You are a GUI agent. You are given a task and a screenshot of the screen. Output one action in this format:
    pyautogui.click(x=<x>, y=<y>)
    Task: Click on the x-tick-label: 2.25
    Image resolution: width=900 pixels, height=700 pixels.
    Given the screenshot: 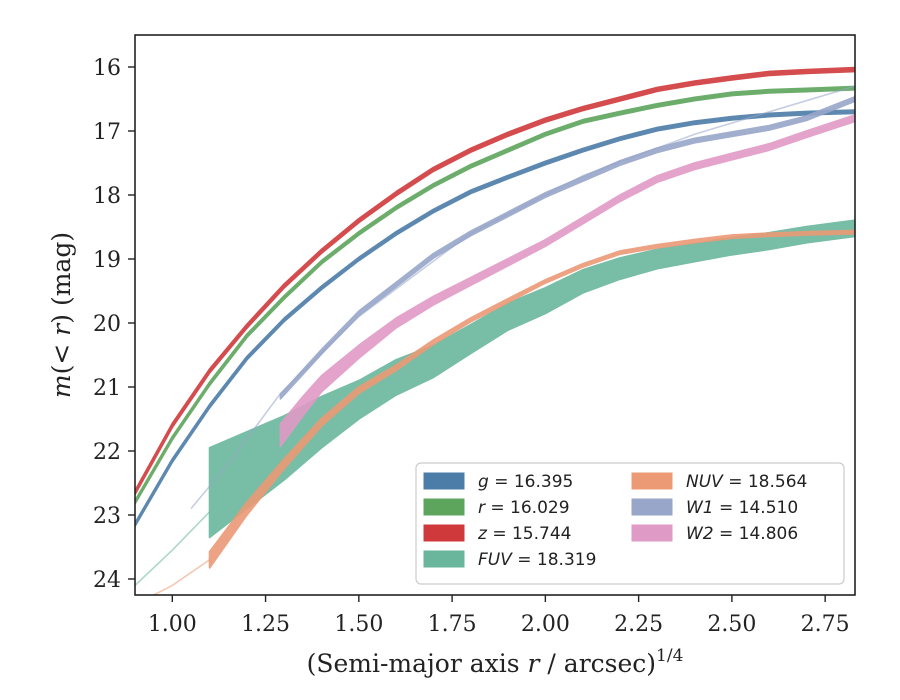 What is the action you would take?
    pyautogui.click(x=638, y=624)
    